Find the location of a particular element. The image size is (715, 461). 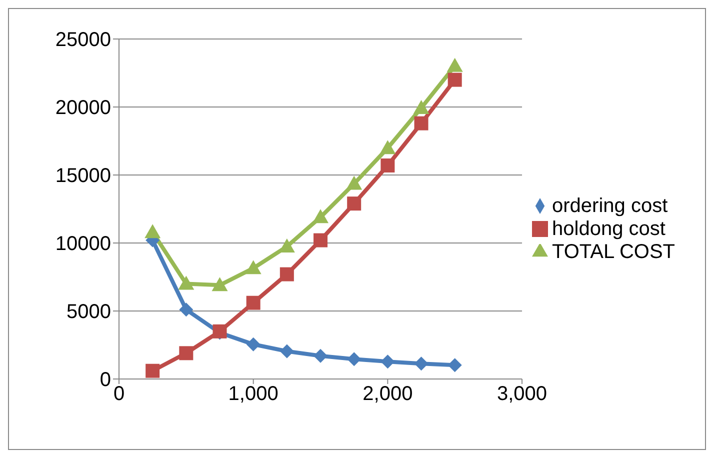

x-tick-label: 1,000 is located at coordinates (253, 394).